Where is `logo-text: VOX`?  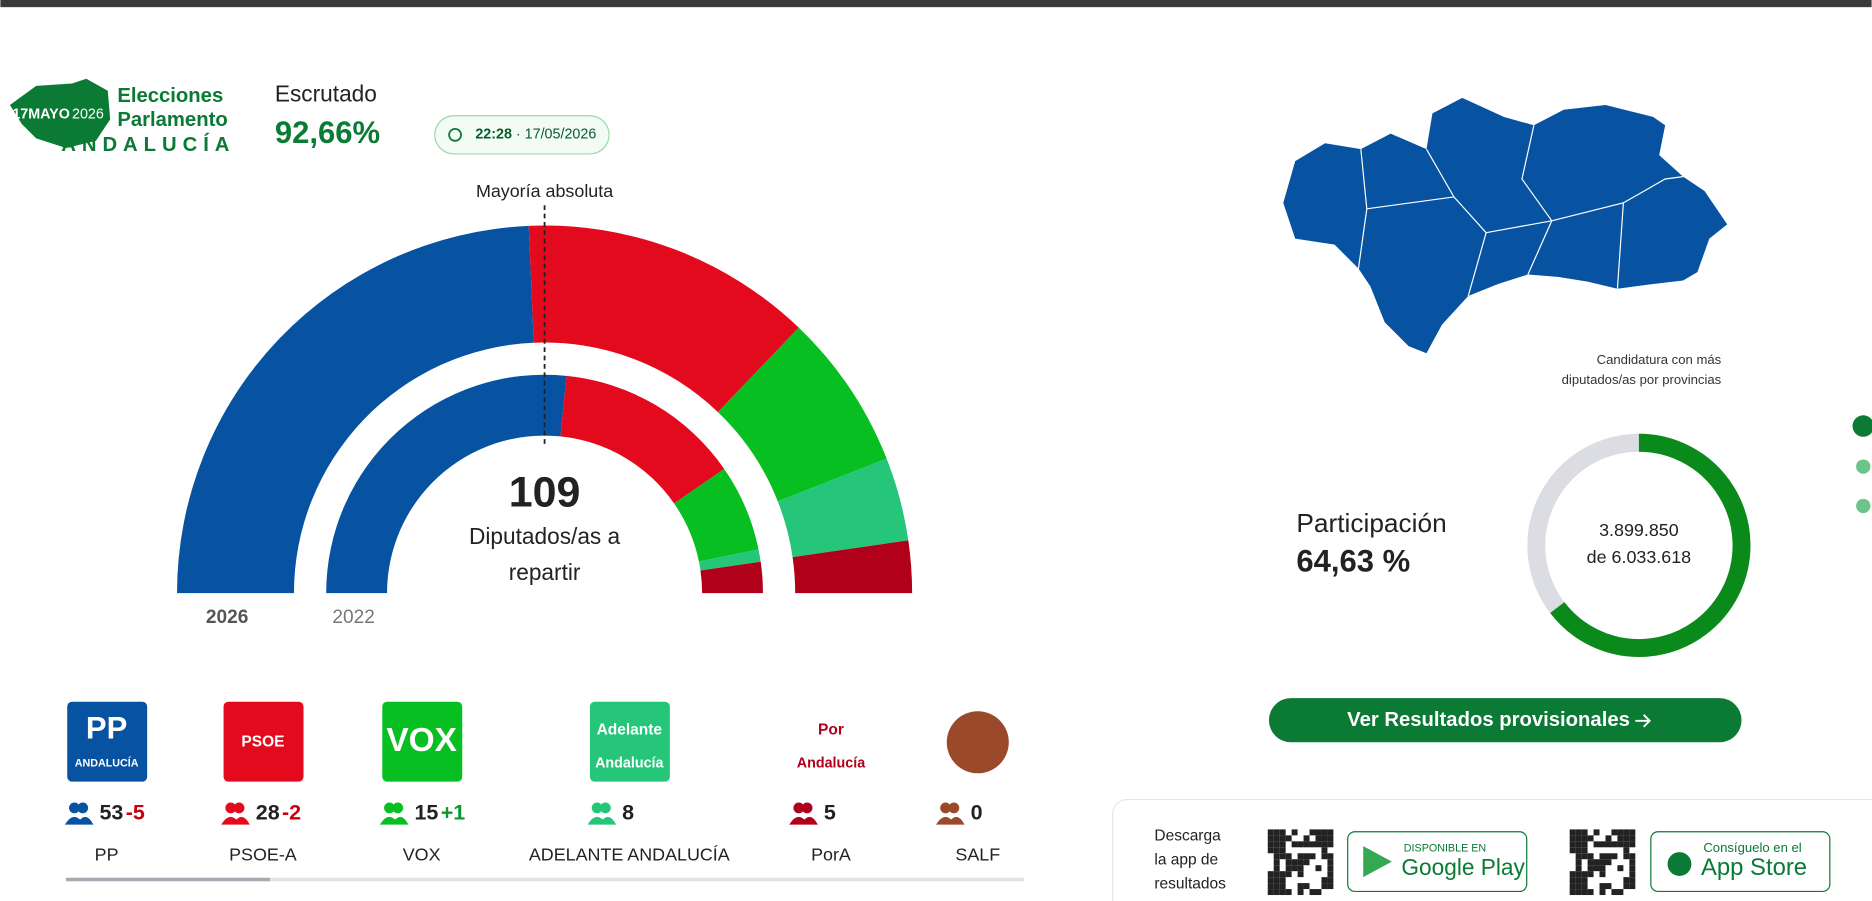 logo-text: VOX is located at coordinates (421, 740).